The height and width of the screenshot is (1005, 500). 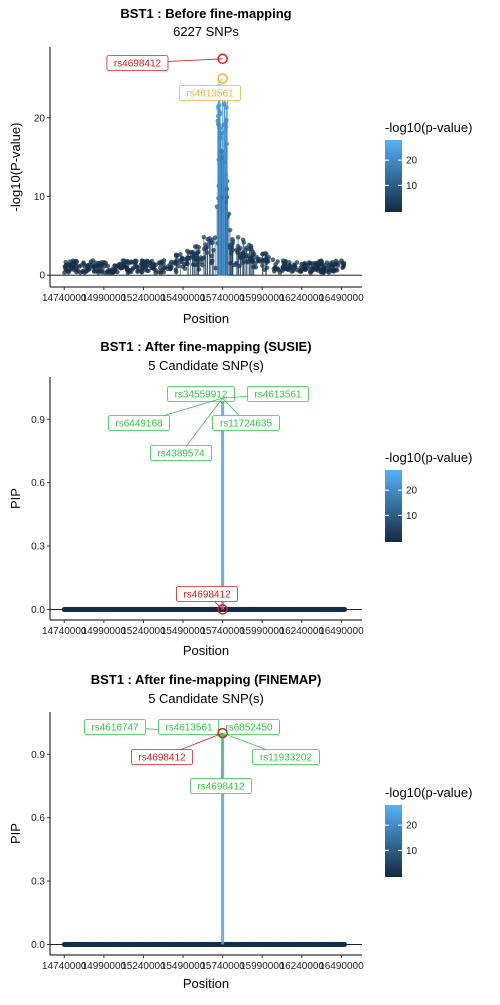 I want to click on snp-label-text: rs11724635, so click(x=246, y=424).